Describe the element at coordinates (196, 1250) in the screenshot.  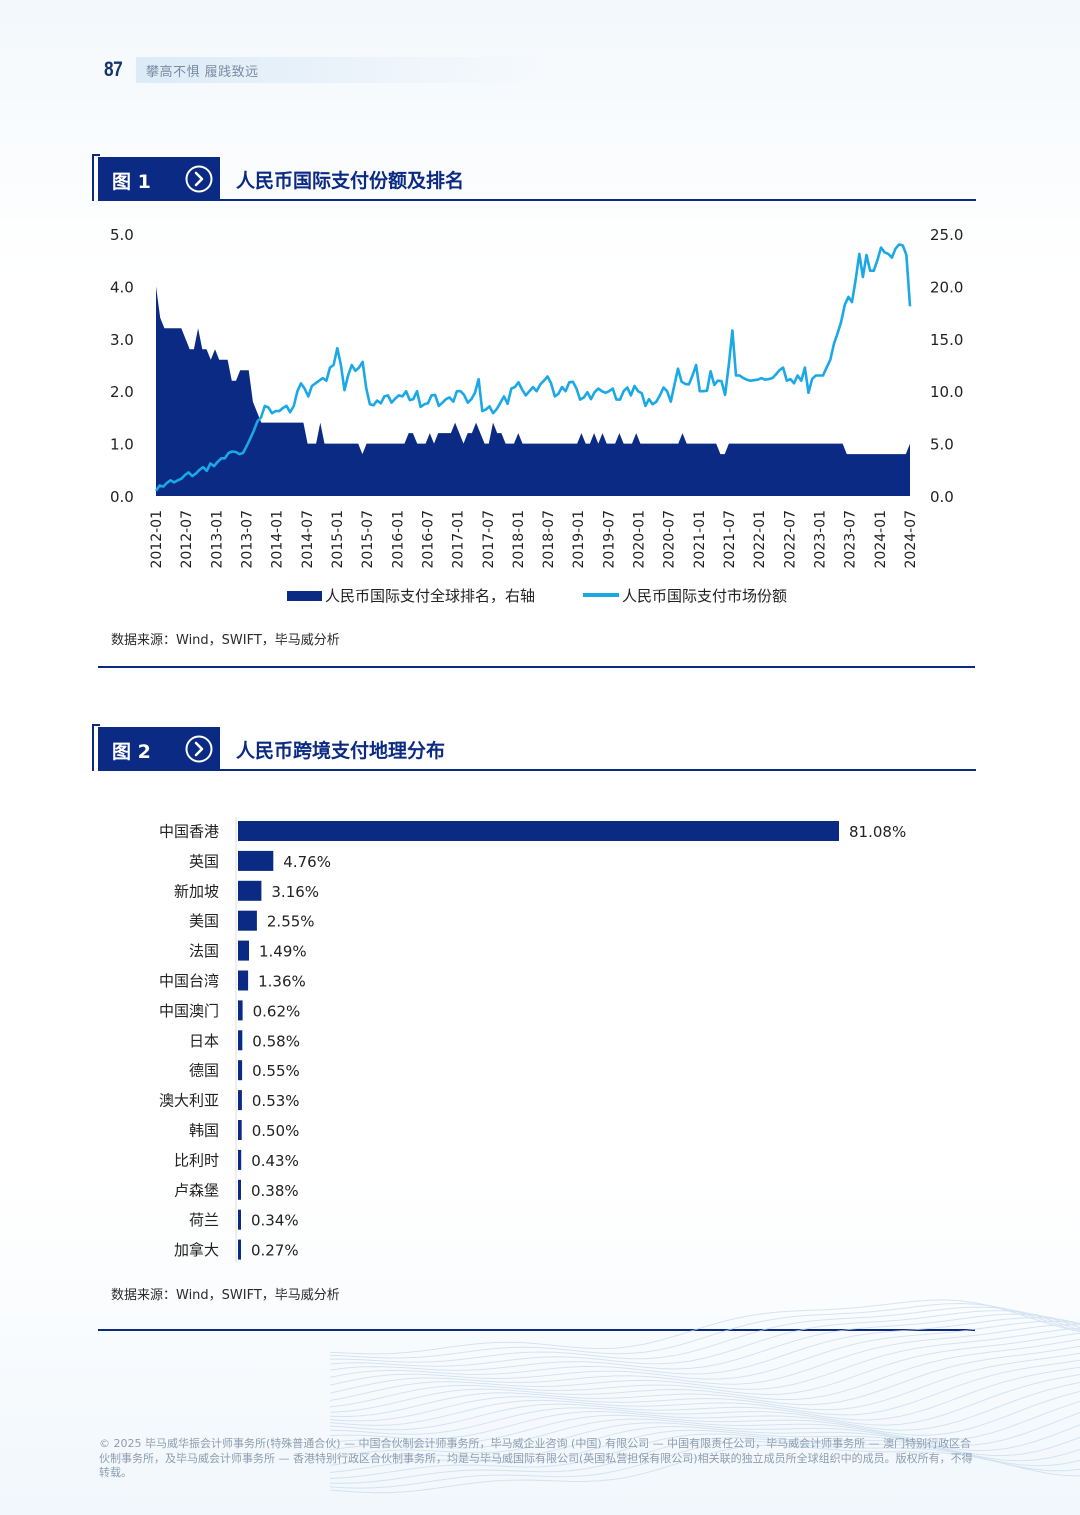
I see `bar-category-label: 加拿大` at that location.